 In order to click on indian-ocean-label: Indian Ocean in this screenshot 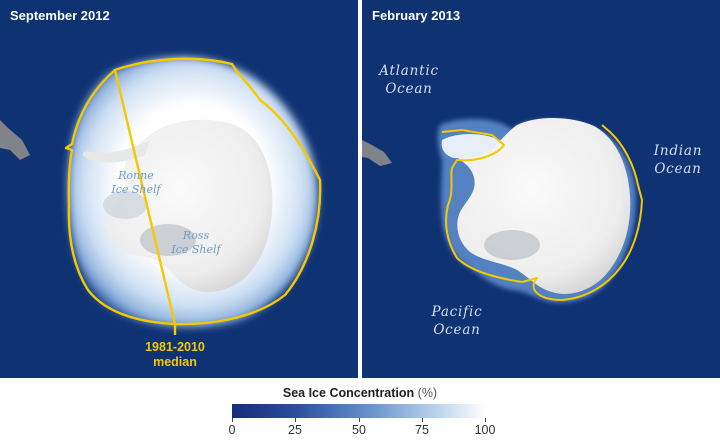, I will do `click(678, 160)`.